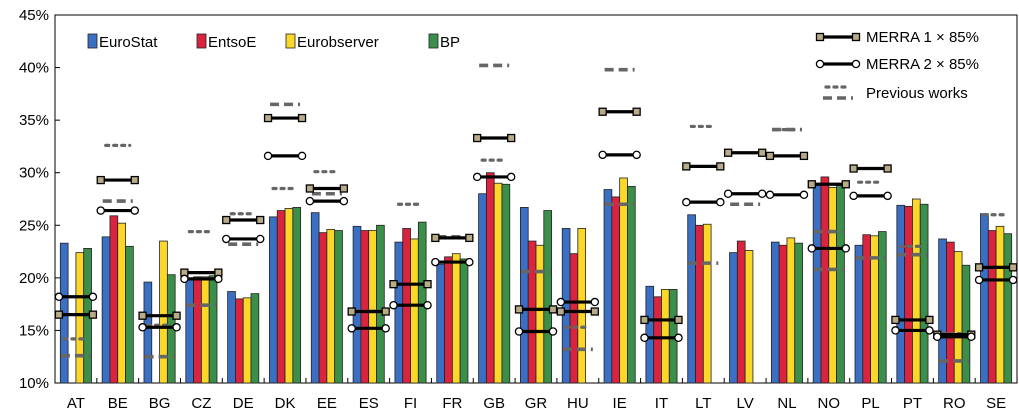 The width and height of the screenshot is (1019, 418). Describe the element at coordinates (34, 173) in the screenshot. I see `y-tick-label: 30%` at that location.